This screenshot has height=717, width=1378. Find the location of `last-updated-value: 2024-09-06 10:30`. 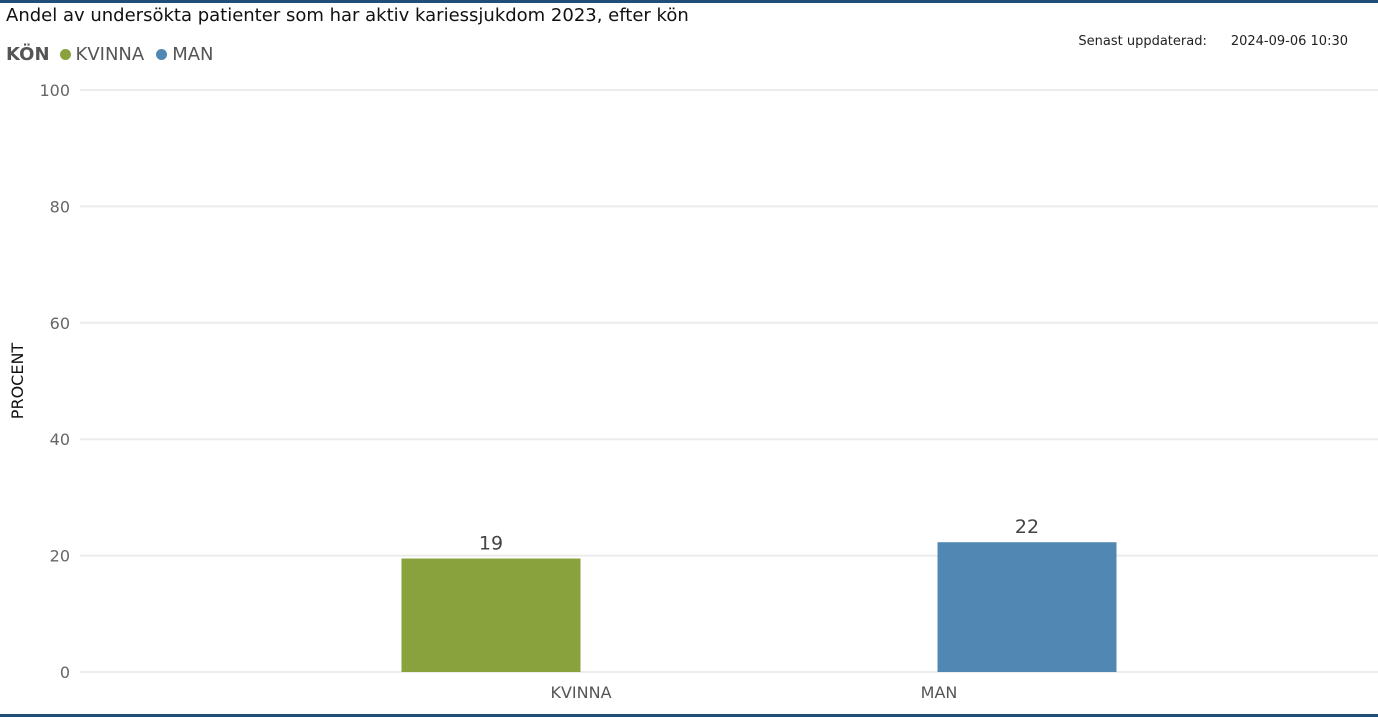

last-updated-value: 2024-09-06 10:30 is located at coordinates (1289, 41).